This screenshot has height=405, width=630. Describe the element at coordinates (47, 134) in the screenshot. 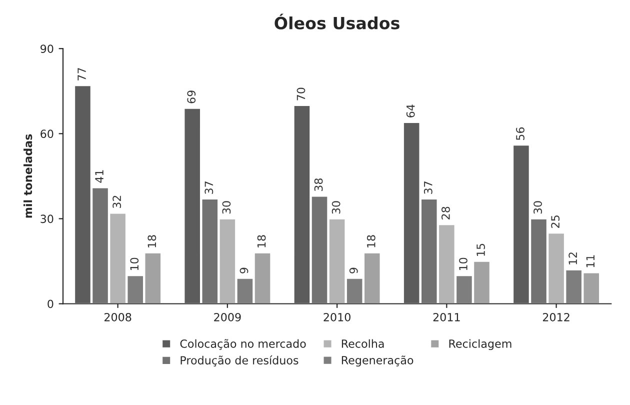

I see `y-tick-label: 60` at that location.